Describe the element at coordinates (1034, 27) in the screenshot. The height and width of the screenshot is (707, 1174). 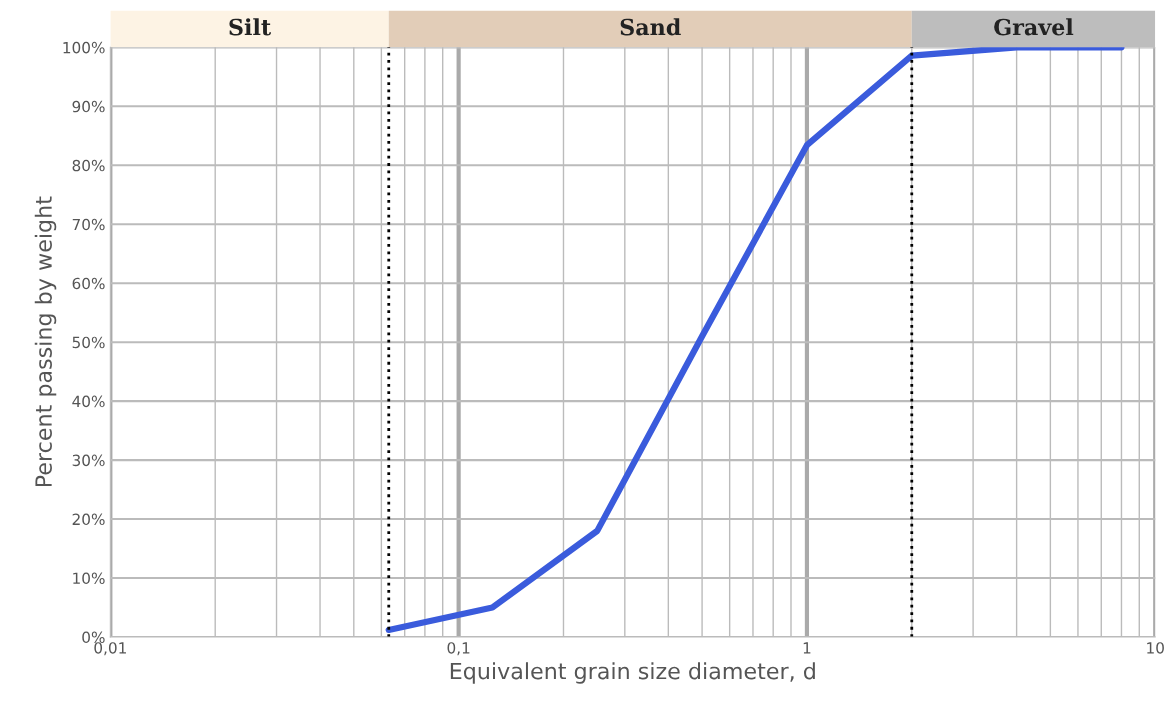
I see `series-label: Gravel` at that location.